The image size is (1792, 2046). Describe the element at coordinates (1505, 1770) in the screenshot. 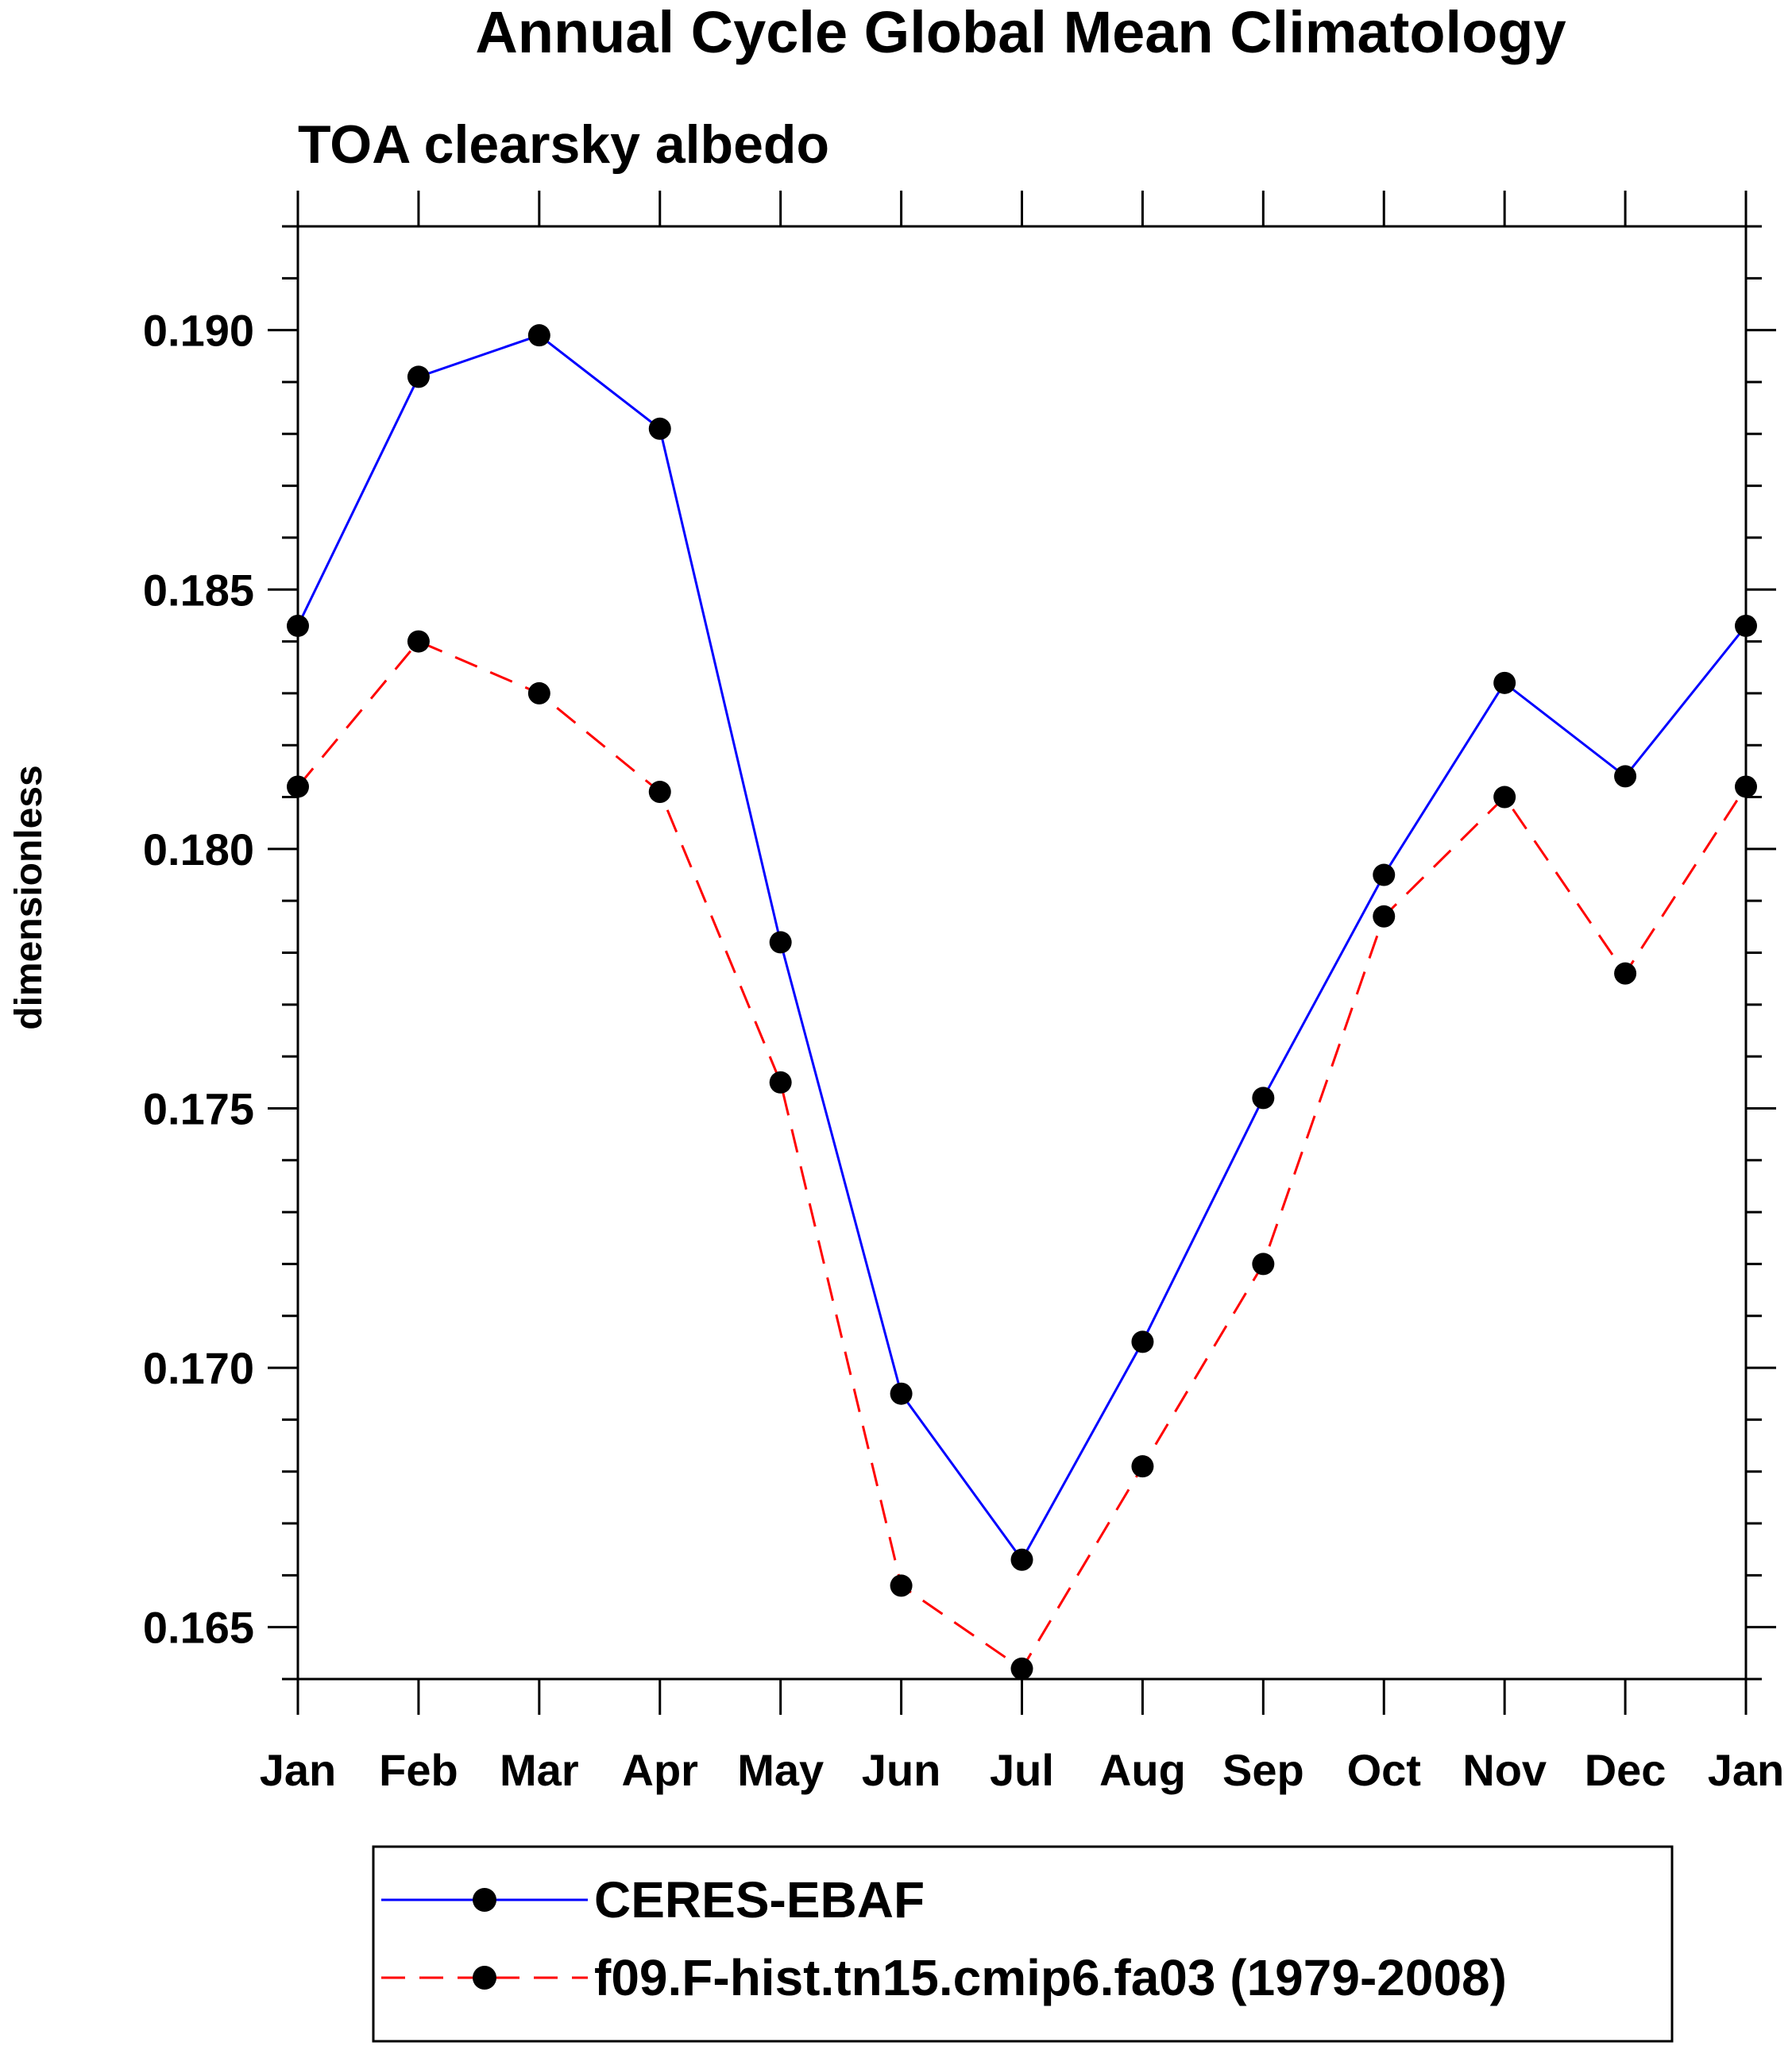

I see `x-tick-label: Nov` at that location.